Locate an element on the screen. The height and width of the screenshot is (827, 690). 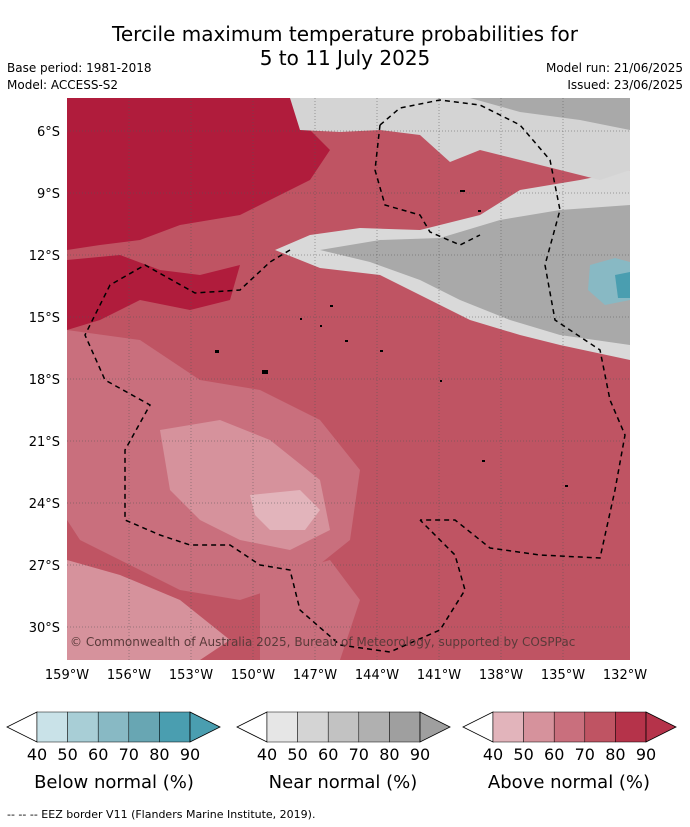
above-60-region is located at coordinates (310, 610).